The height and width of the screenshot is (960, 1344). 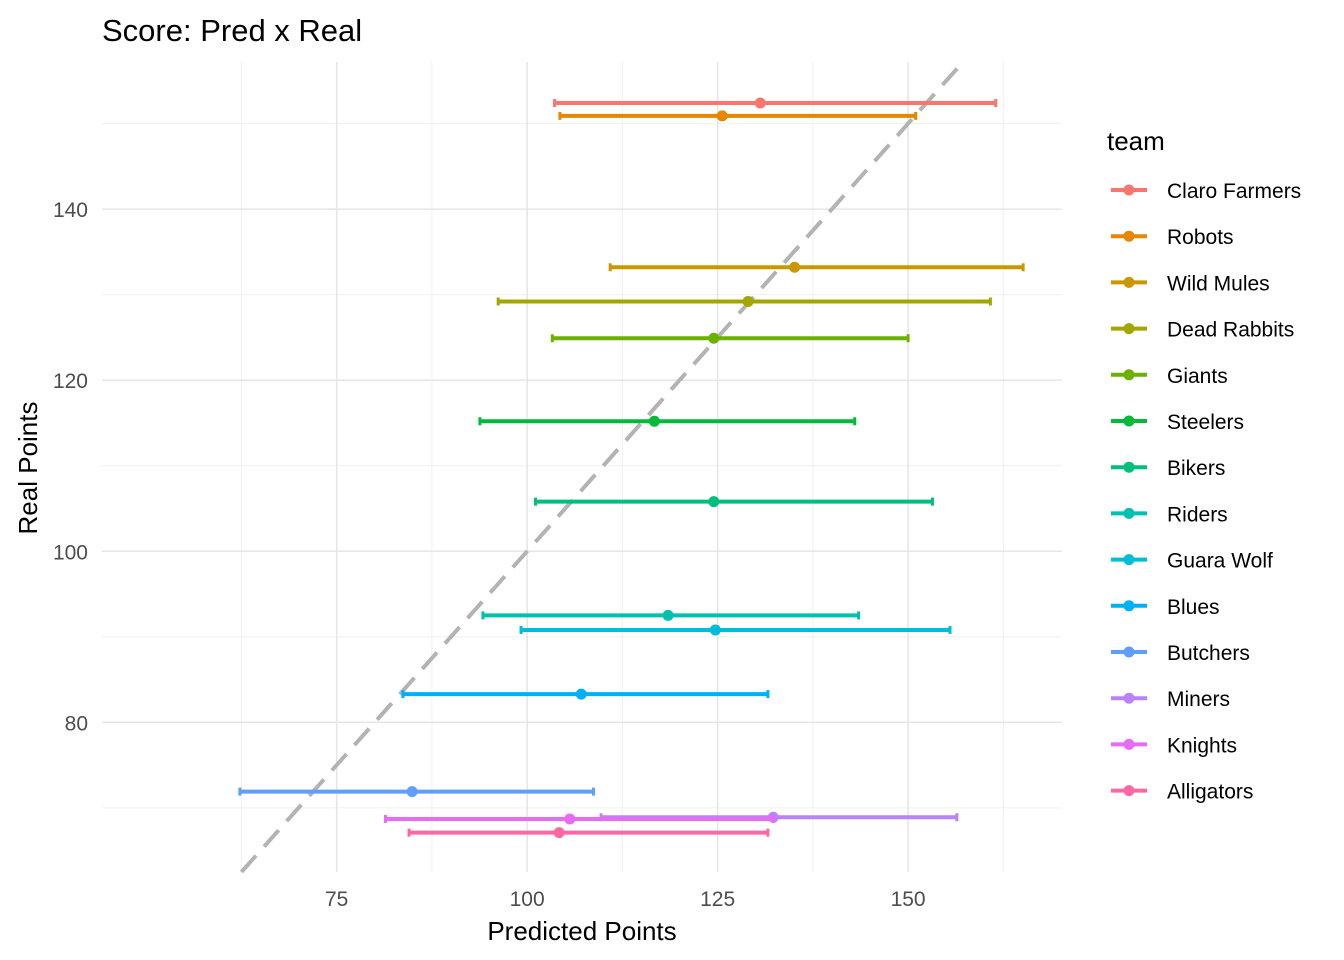 I want to click on y-axis-label: Real Points, so click(x=28, y=468).